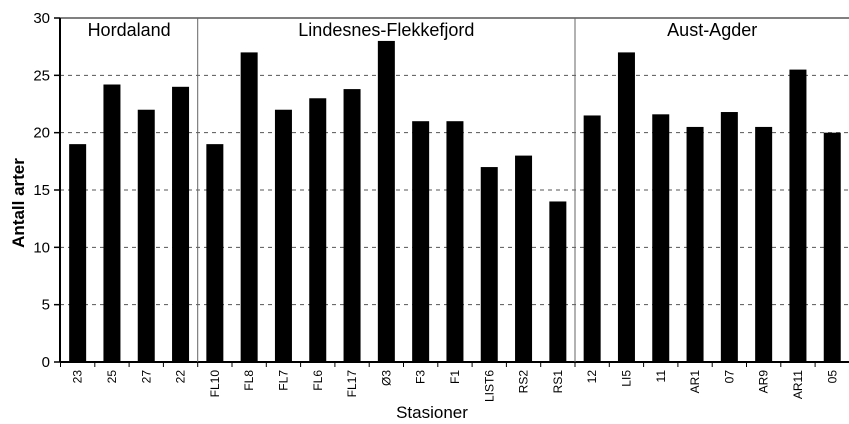 This screenshot has height=424, width=849. What do you see at coordinates (46, 305) in the screenshot?
I see `y-tick-label: 5` at bounding box center [46, 305].